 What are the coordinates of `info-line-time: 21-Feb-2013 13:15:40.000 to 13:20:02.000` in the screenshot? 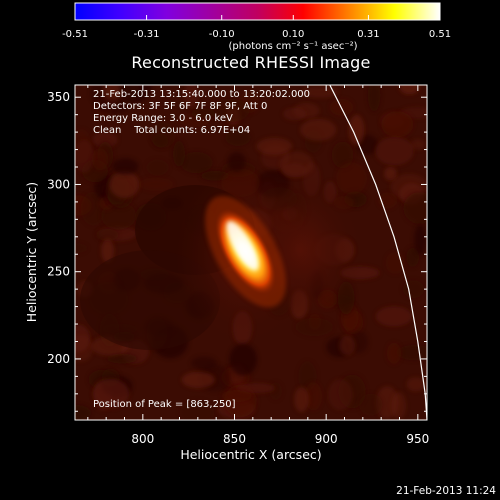 It's located at (201, 94).